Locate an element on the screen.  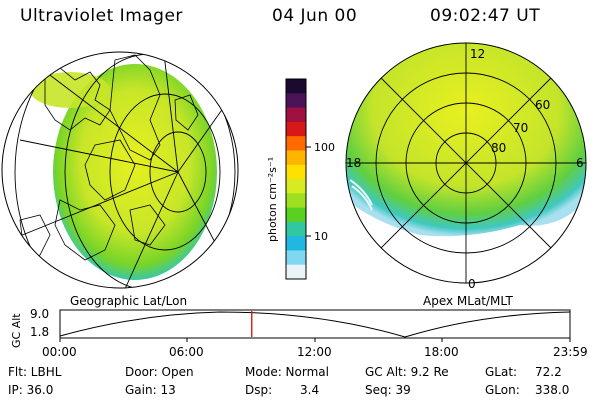
mlt-label-12: 12 is located at coordinates (477, 54).